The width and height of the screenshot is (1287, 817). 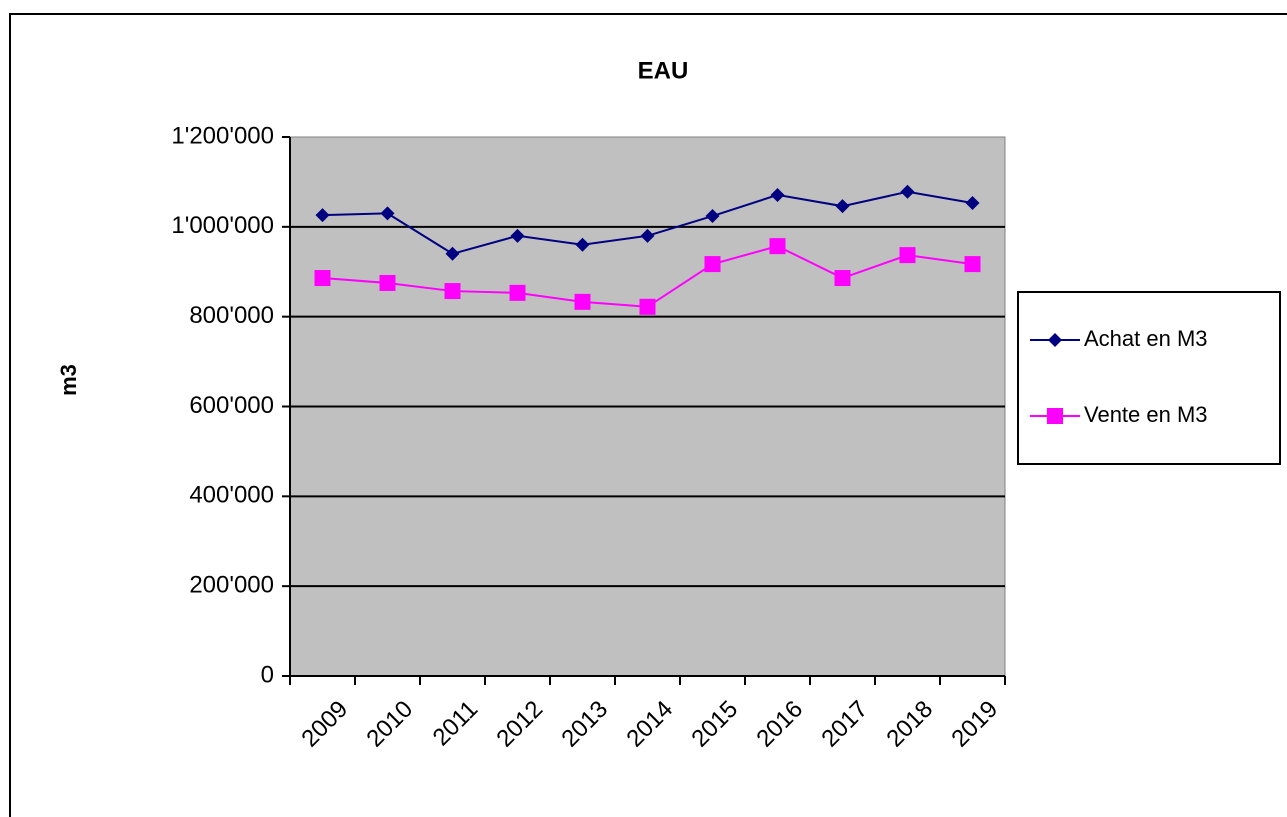 I want to click on y-tick-label: 1'000'000, so click(x=222, y=225).